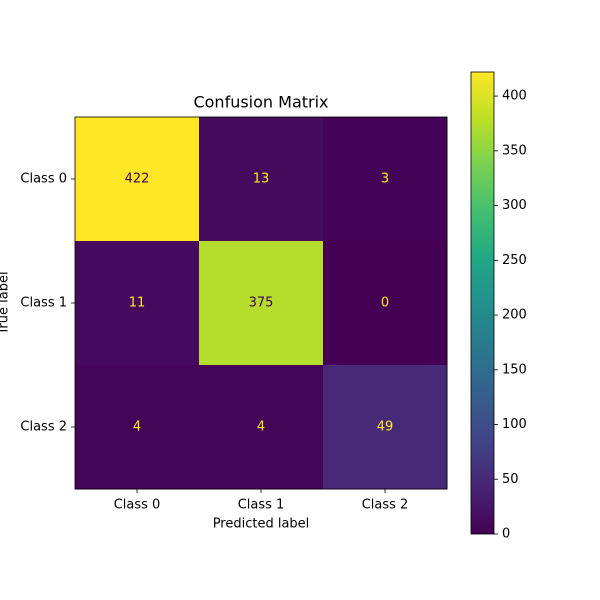  Describe the element at coordinates (43, 427) in the screenshot. I see `y-tick-label: Class 2` at that location.